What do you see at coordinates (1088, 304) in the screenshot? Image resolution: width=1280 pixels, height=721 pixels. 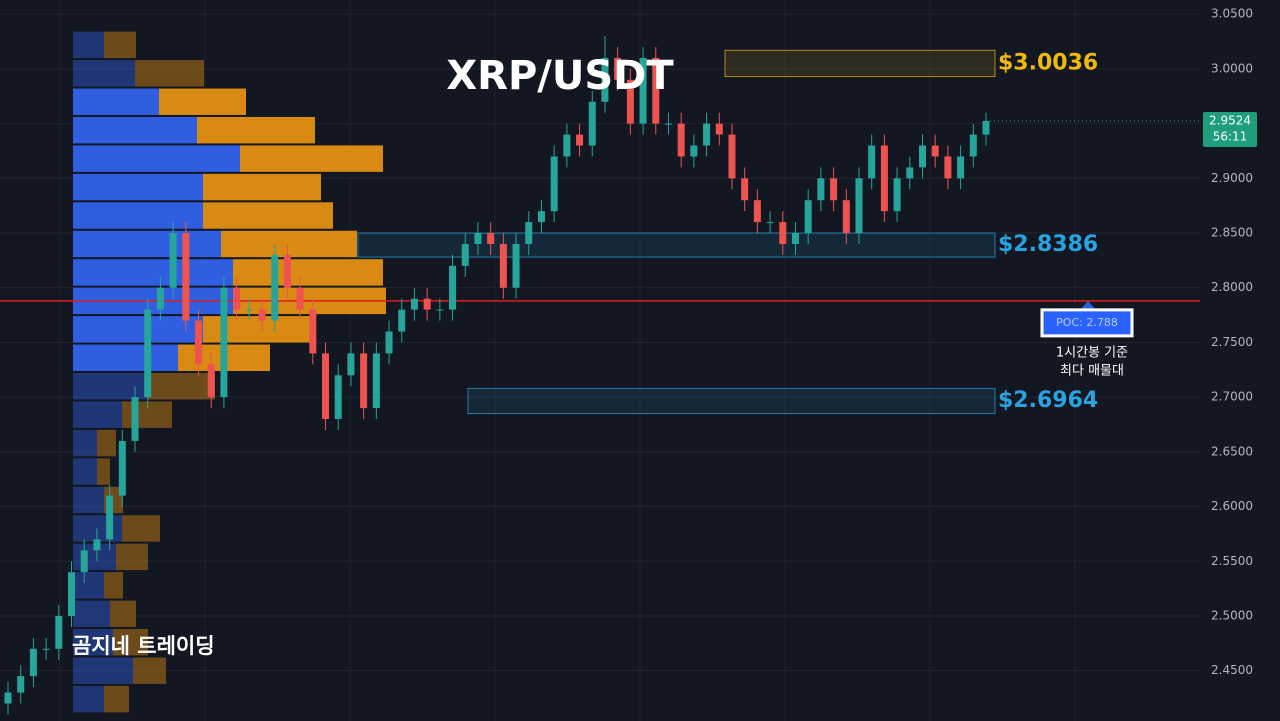 I see `poc-pointer` at bounding box center [1088, 304].